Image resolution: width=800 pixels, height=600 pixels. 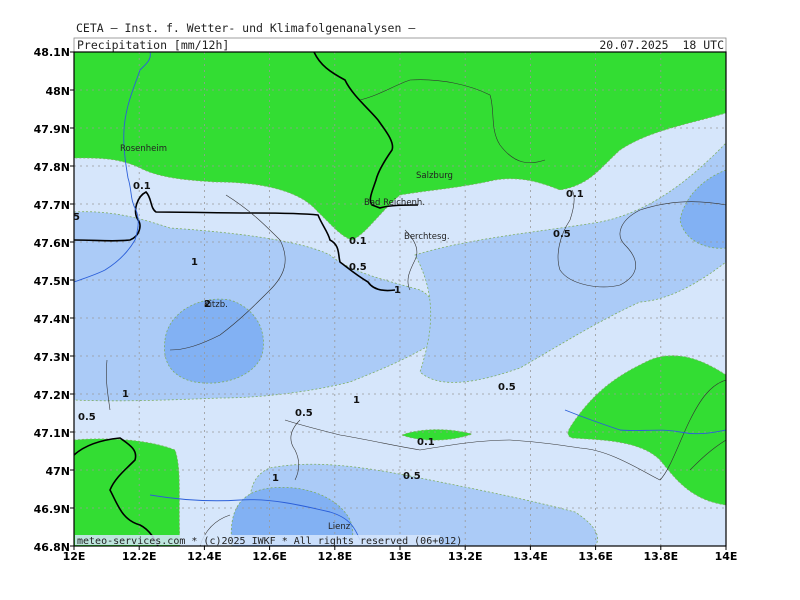 I want to click on lon-tick-label: 12.6E, so click(x=269, y=556).